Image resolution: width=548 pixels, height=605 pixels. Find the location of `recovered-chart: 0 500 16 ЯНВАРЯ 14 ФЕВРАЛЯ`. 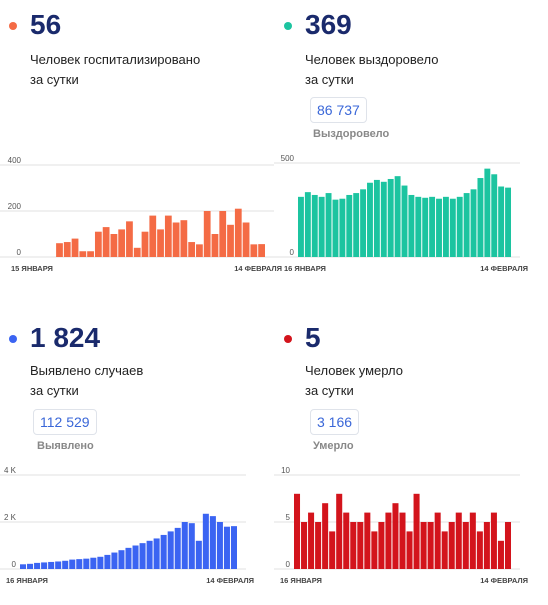

recovered-chart: 0 500 16 ЯНВАРЯ 14 ФЕВРАЛЯ is located at coordinates (401, 213).